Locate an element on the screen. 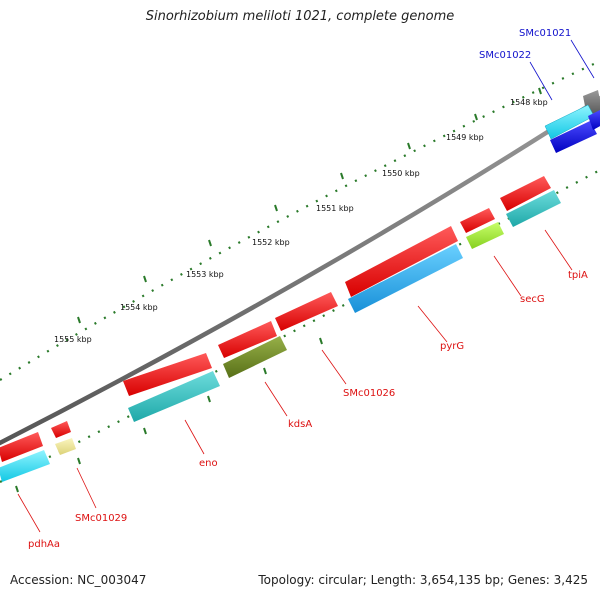 The image size is (600, 600). gene-label: SMc01022 is located at coordinates (505, 55).